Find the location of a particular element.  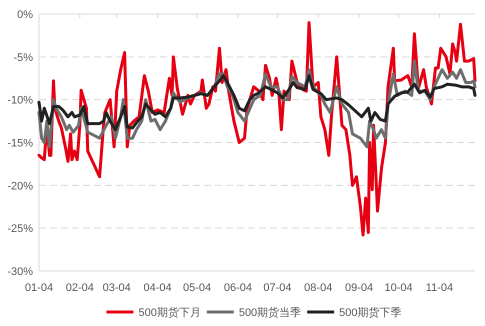

y-tick-label: -30% is located at coordinates (20, 272).